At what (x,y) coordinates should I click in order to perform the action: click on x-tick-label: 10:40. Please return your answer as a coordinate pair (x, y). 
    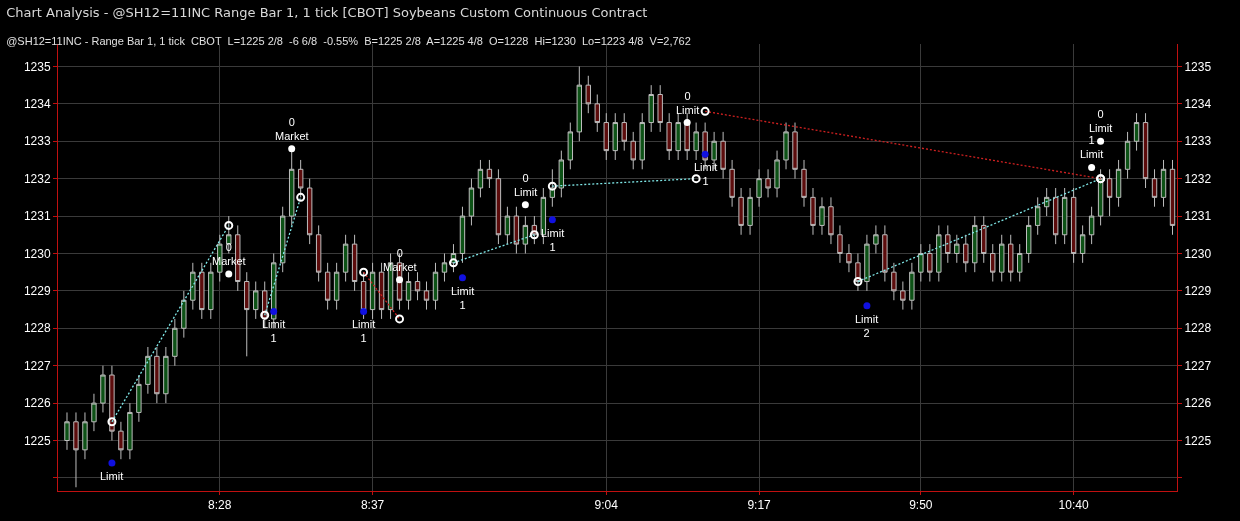
    Looking at the image, I should click on (1073, 505).